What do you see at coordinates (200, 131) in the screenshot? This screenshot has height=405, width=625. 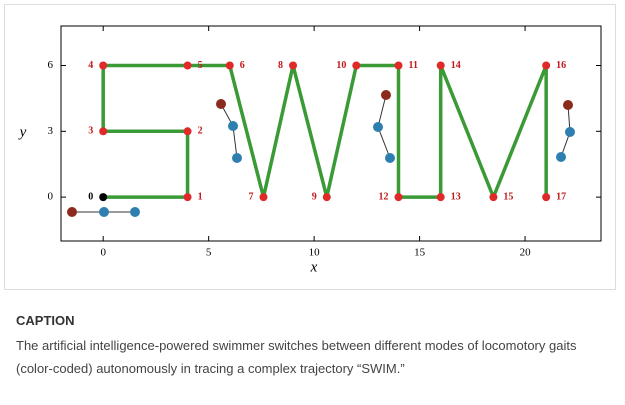 I see `waypoint-label: 2` at bounding box center [200, 131].